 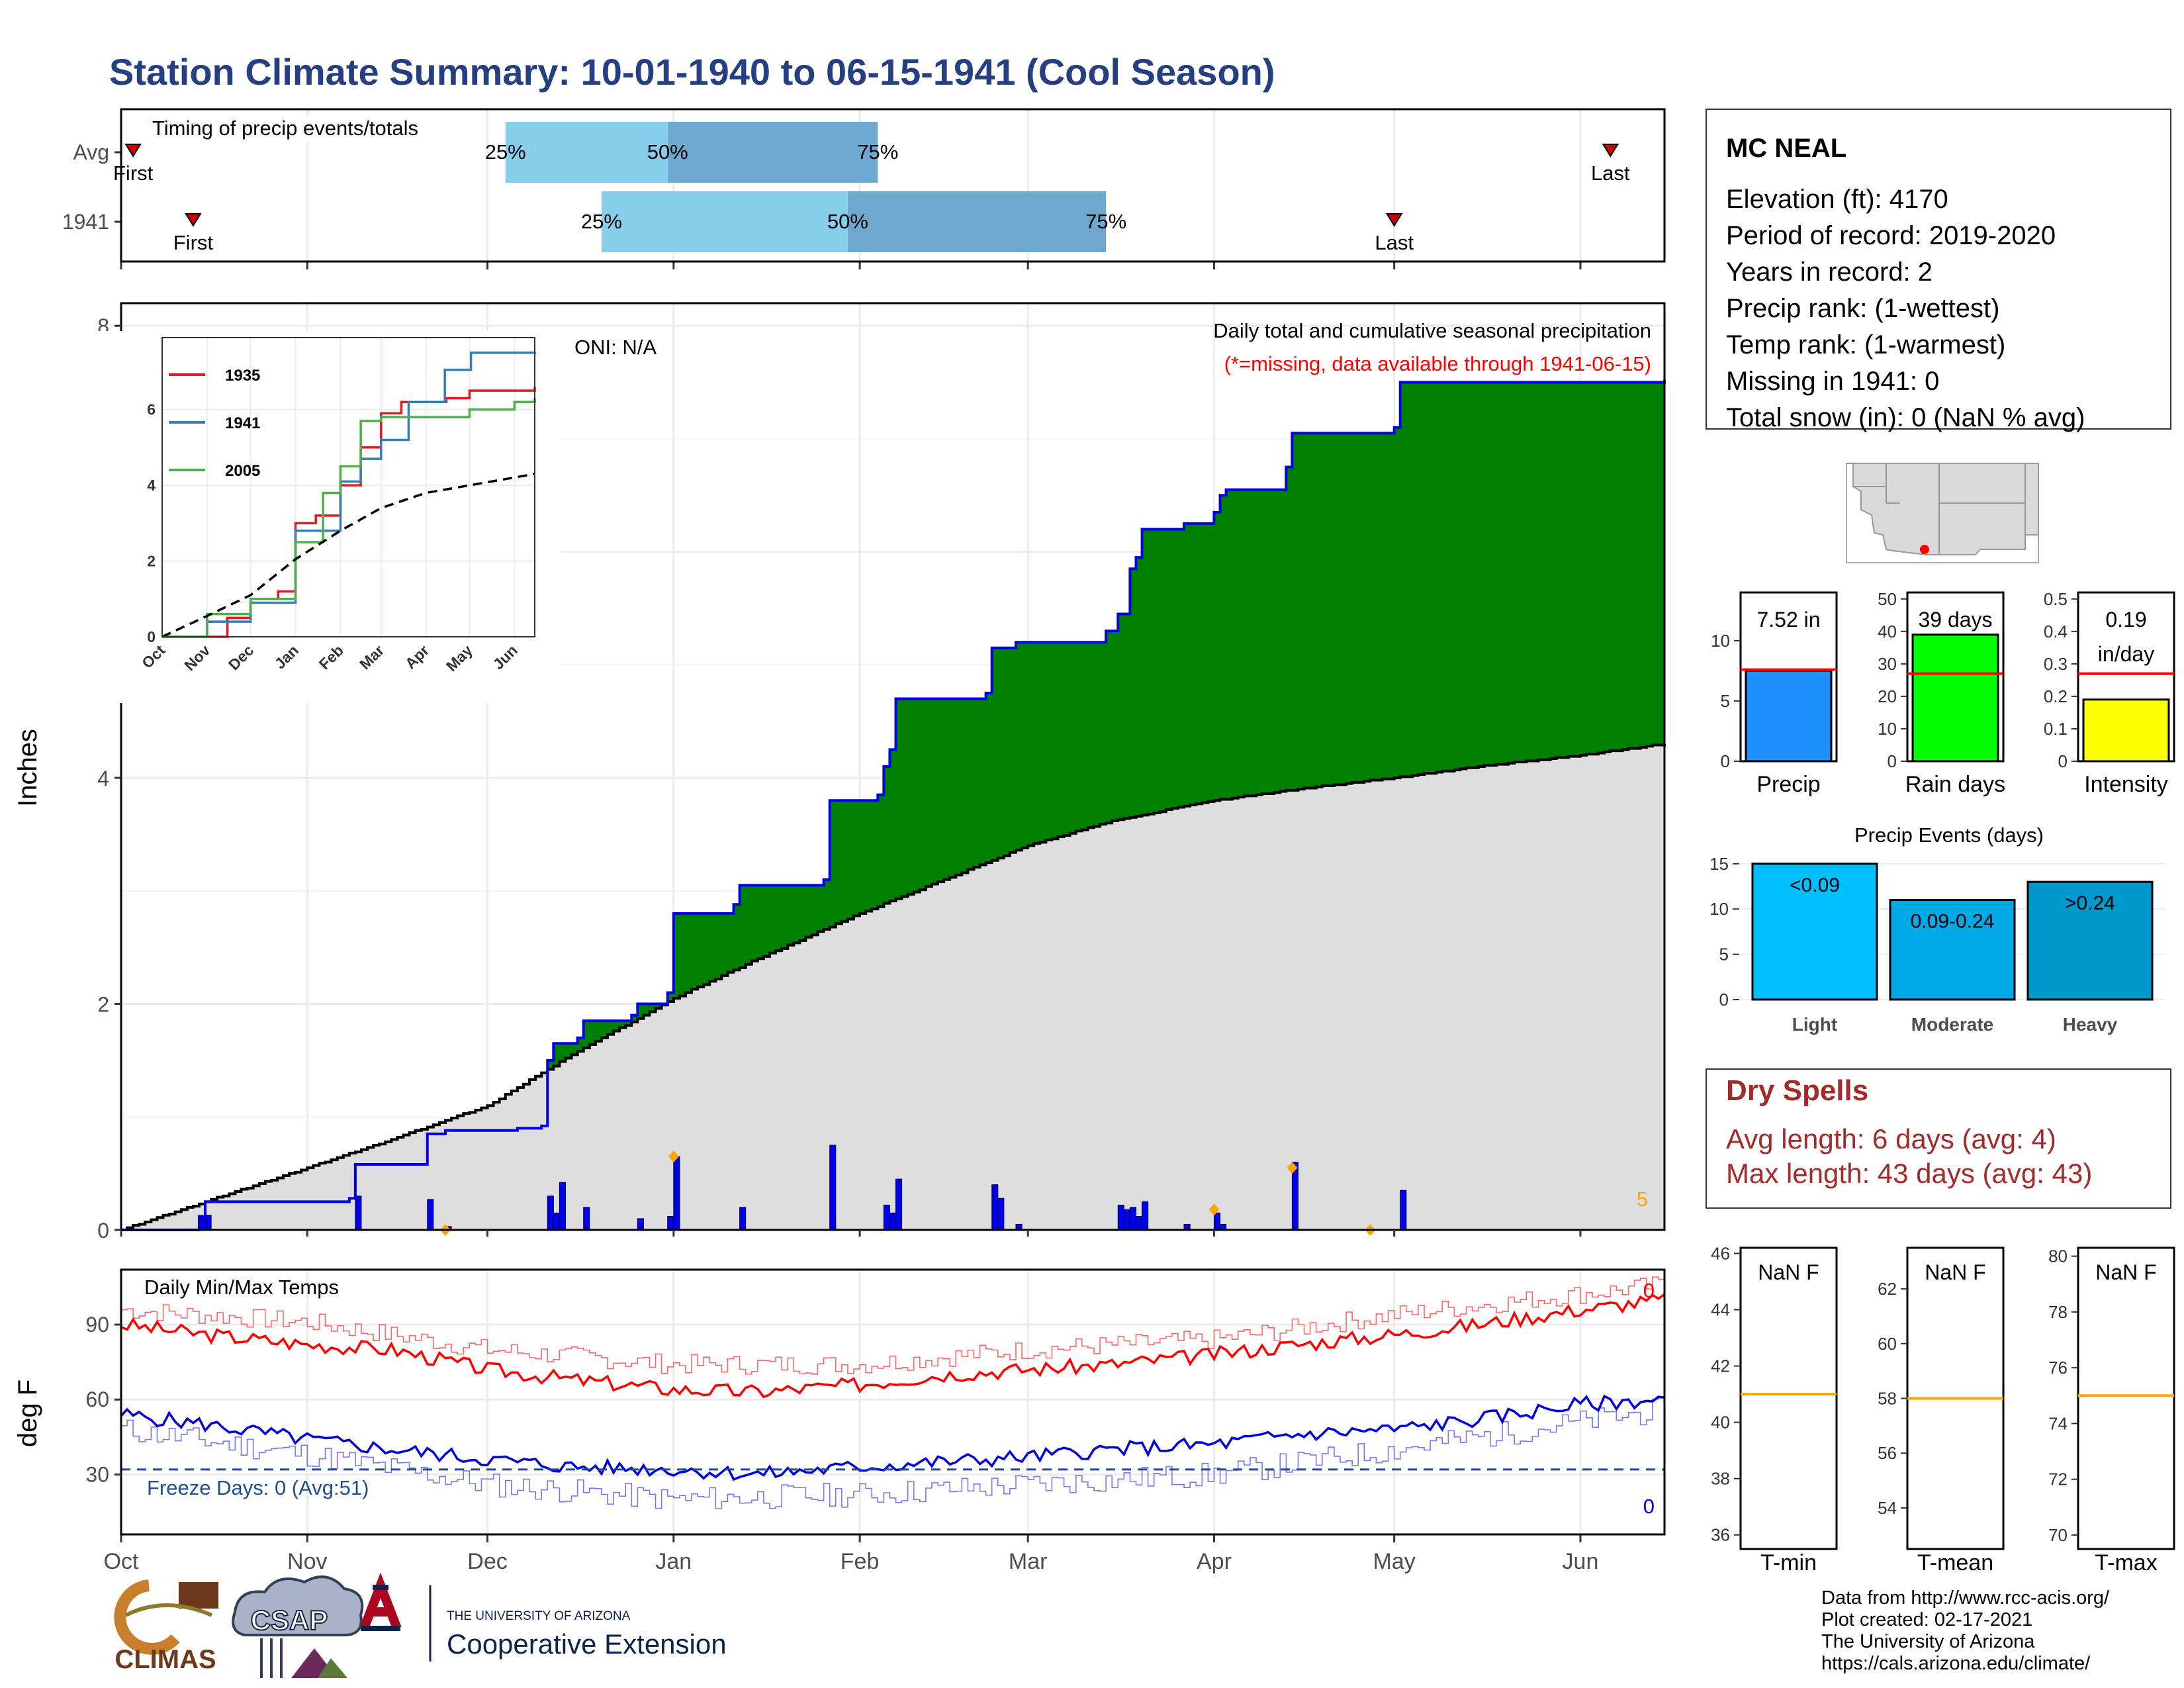 What do you see at coordinates (2056, 599) in the screenshot?
I see `summary-tick-label: 0.5` at bounding box center [2056, 599].